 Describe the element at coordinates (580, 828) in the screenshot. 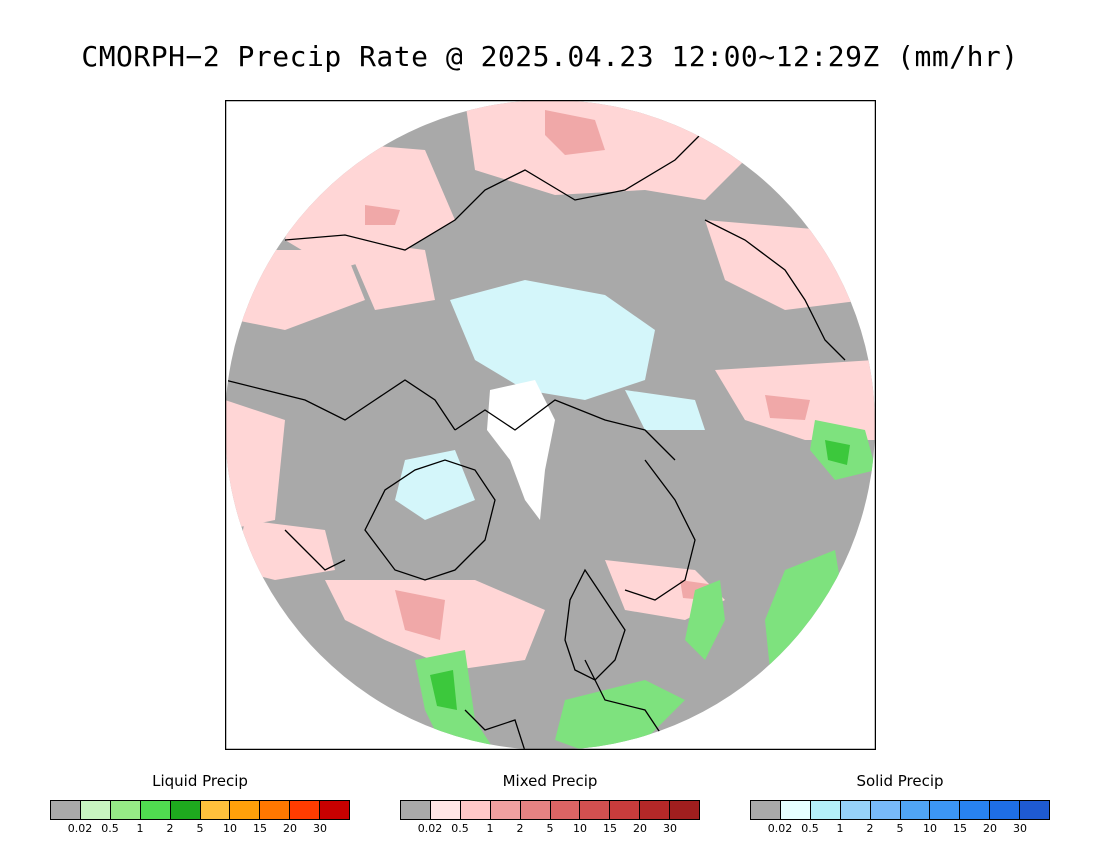

I see `legend-mixed-tick-label: 10` at that location.